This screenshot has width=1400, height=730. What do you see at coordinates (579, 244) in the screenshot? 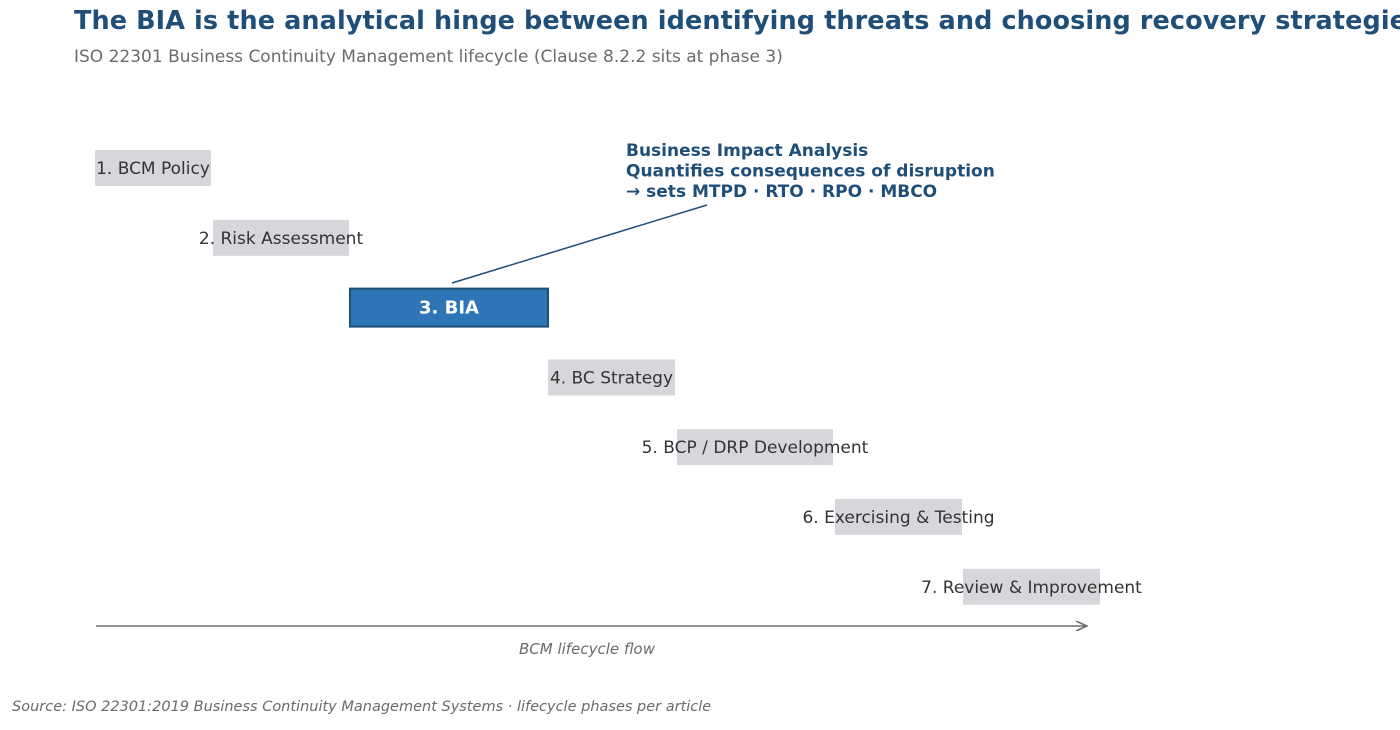
I see `callout-leader-line` at bounding box center [579, 244].